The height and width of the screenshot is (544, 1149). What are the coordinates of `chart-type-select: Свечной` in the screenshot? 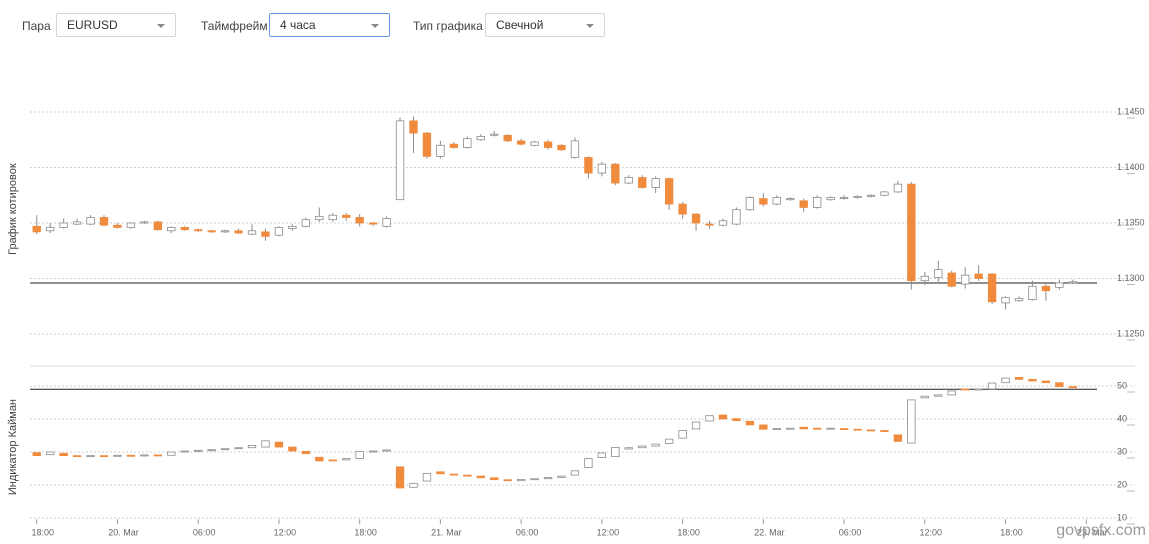 It's located at (545, 25).